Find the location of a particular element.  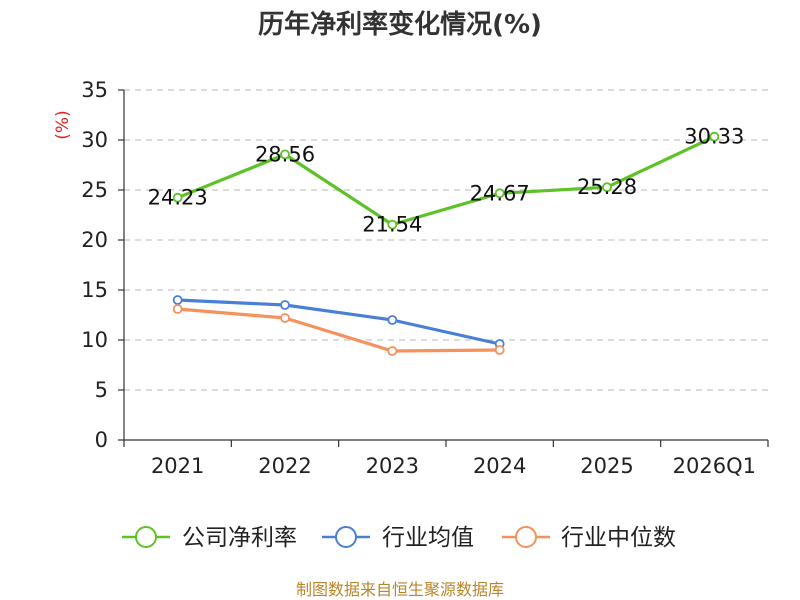

point-s0-2024 is located at coordinates (499, 193).